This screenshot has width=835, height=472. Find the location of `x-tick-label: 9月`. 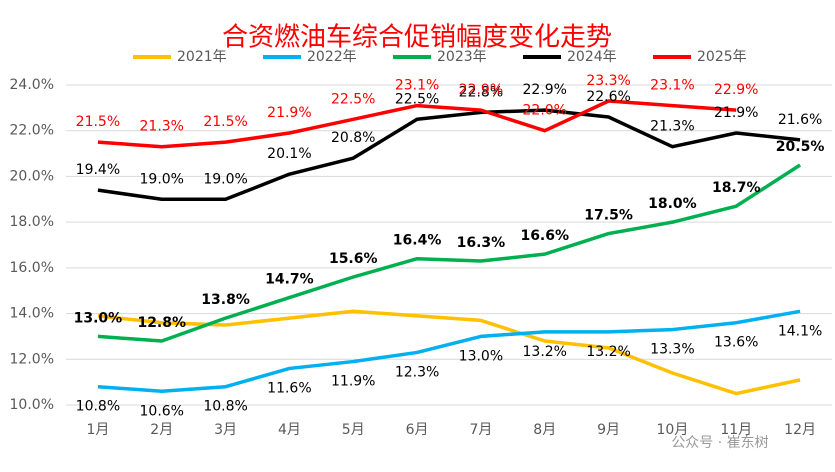

x-tick-label: 9月 is located at coordinates (608, 430).